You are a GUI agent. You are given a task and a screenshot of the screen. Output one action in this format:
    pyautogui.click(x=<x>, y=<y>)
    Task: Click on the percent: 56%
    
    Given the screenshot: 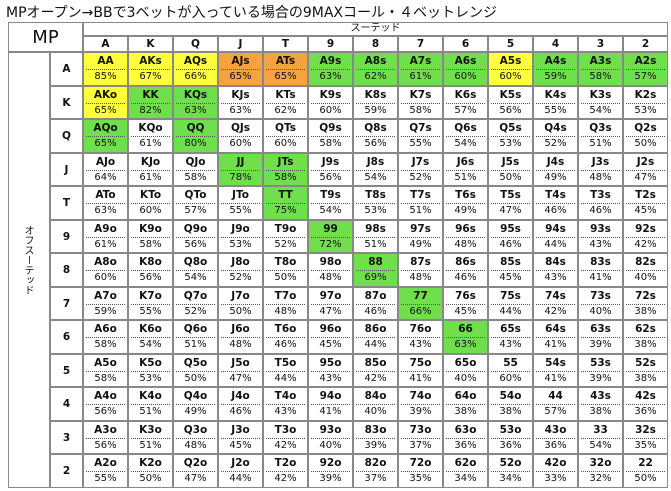 What is the action you would take?
    pyautogui.click(x=510, y=110)
    